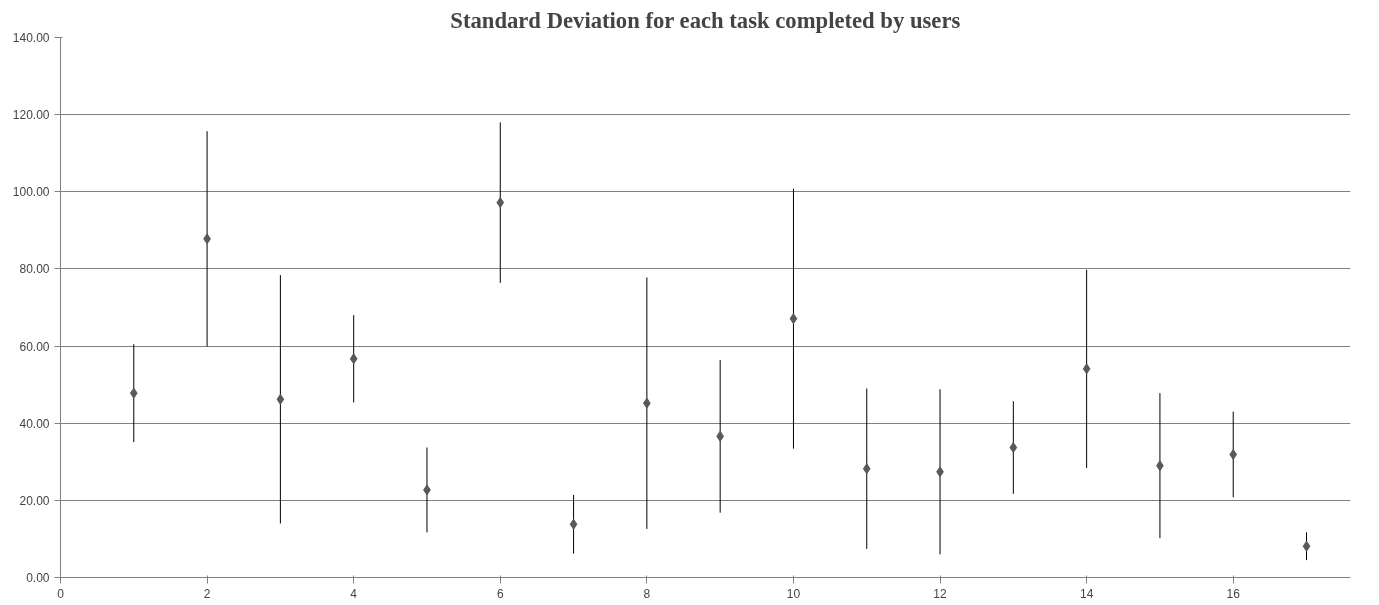 The height and width of the screenshot is (605, 1379). What do you see at coordinates (34, 269) in the screenshot?
I see `y-tick-label: 80.00` at bounding box center [34, 269].